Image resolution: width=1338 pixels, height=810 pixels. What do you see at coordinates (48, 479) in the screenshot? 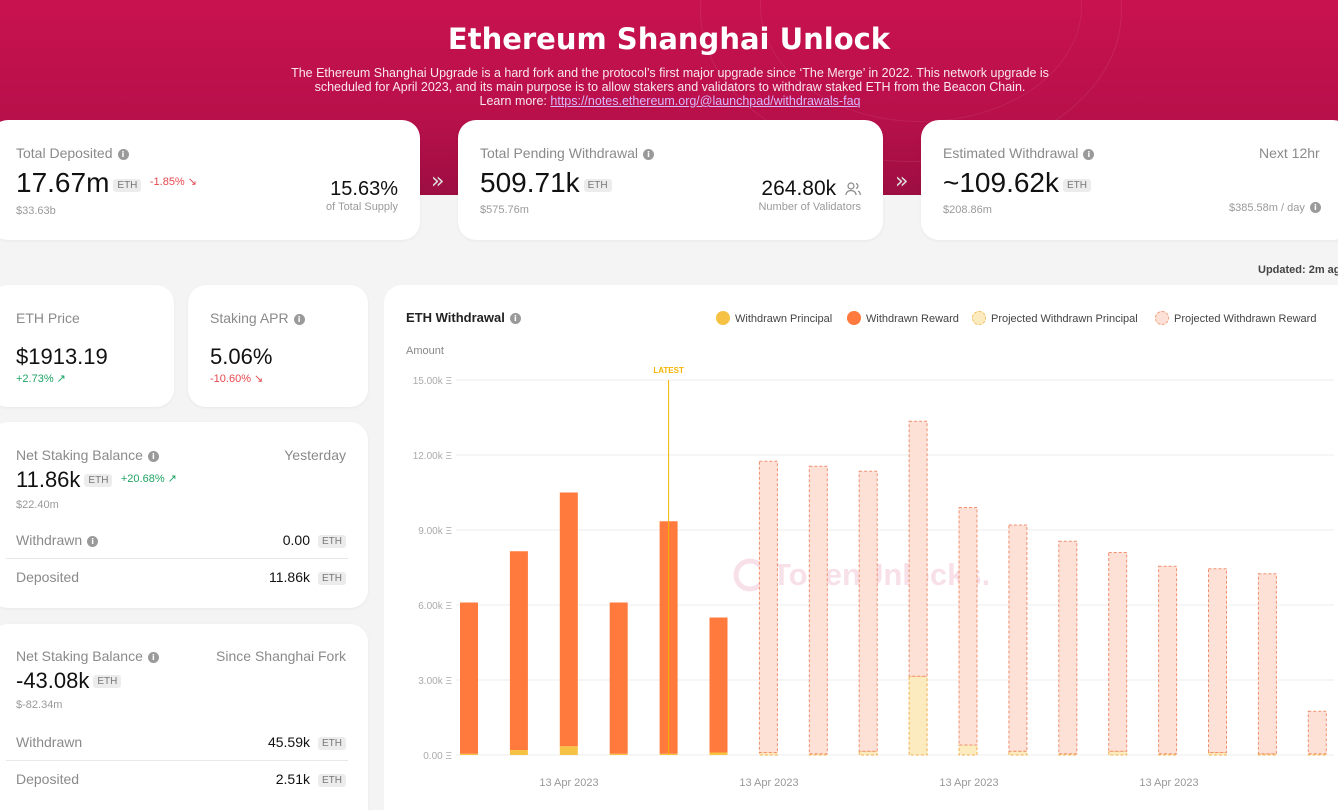
I see `net-staking-value: 11.86k` at bounding box center [48, 479].